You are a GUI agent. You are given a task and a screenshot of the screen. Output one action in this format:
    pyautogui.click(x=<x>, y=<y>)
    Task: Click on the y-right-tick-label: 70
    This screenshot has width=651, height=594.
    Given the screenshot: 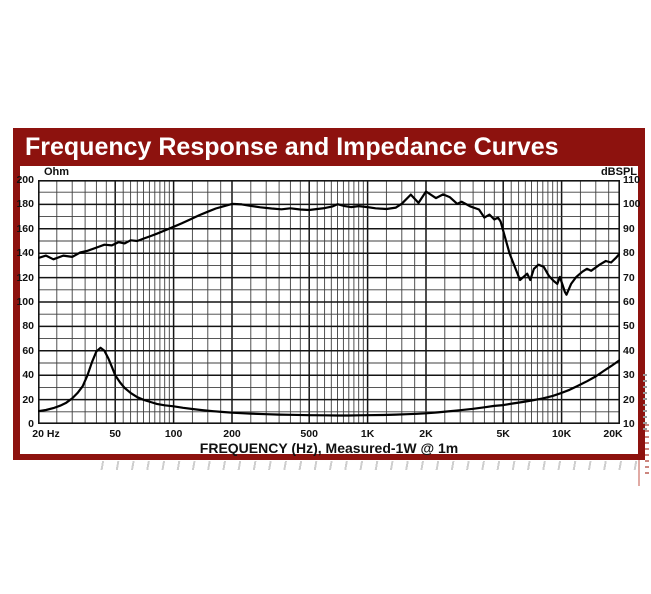 What is the action you would take?
    pyautogui.click(x=629, y=277)
    